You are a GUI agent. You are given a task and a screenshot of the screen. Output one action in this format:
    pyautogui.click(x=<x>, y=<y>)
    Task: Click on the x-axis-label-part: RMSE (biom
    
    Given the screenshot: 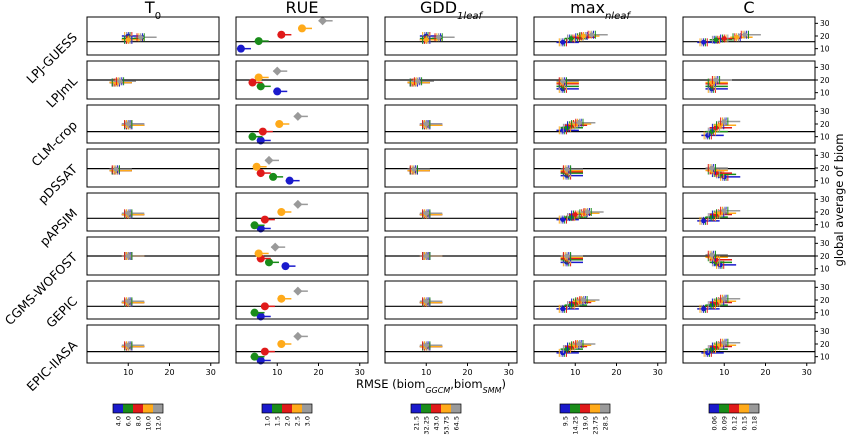 What is the action you would take?
    pyautogui.click(x=390, y=384)
    